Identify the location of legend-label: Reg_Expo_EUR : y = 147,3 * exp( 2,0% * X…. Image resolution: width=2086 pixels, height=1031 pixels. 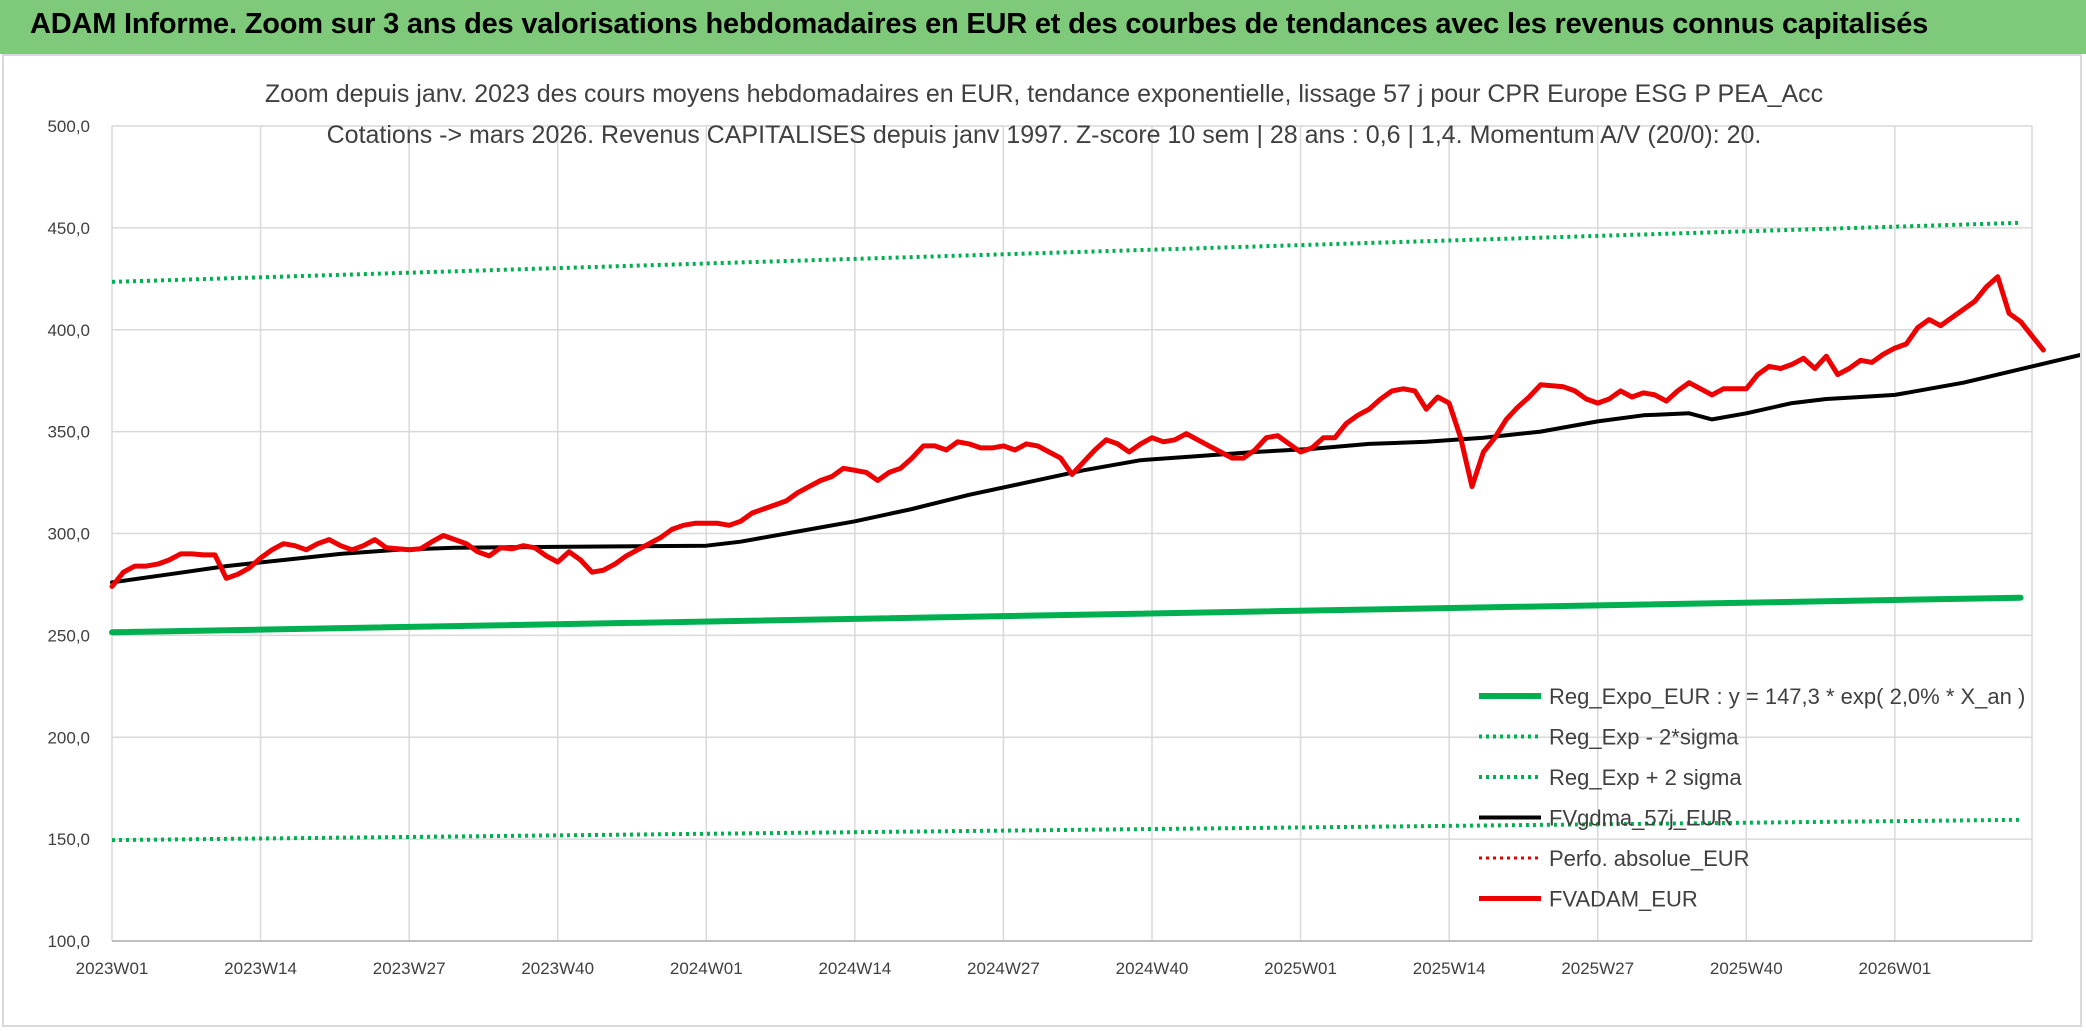
(1787, 696).